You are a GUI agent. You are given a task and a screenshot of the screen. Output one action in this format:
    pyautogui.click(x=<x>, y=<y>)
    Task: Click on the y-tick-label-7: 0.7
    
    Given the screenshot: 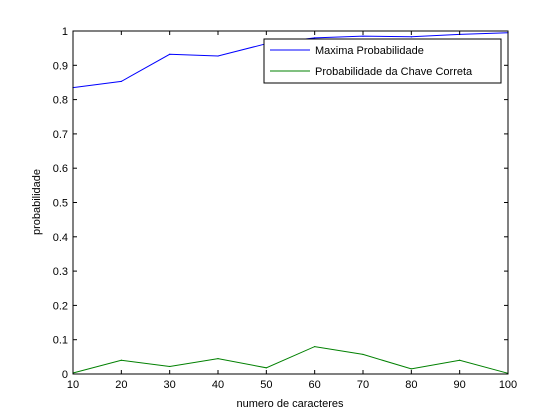 What is the action you would take?
    pyautogui.click(x=60, y=135)
    